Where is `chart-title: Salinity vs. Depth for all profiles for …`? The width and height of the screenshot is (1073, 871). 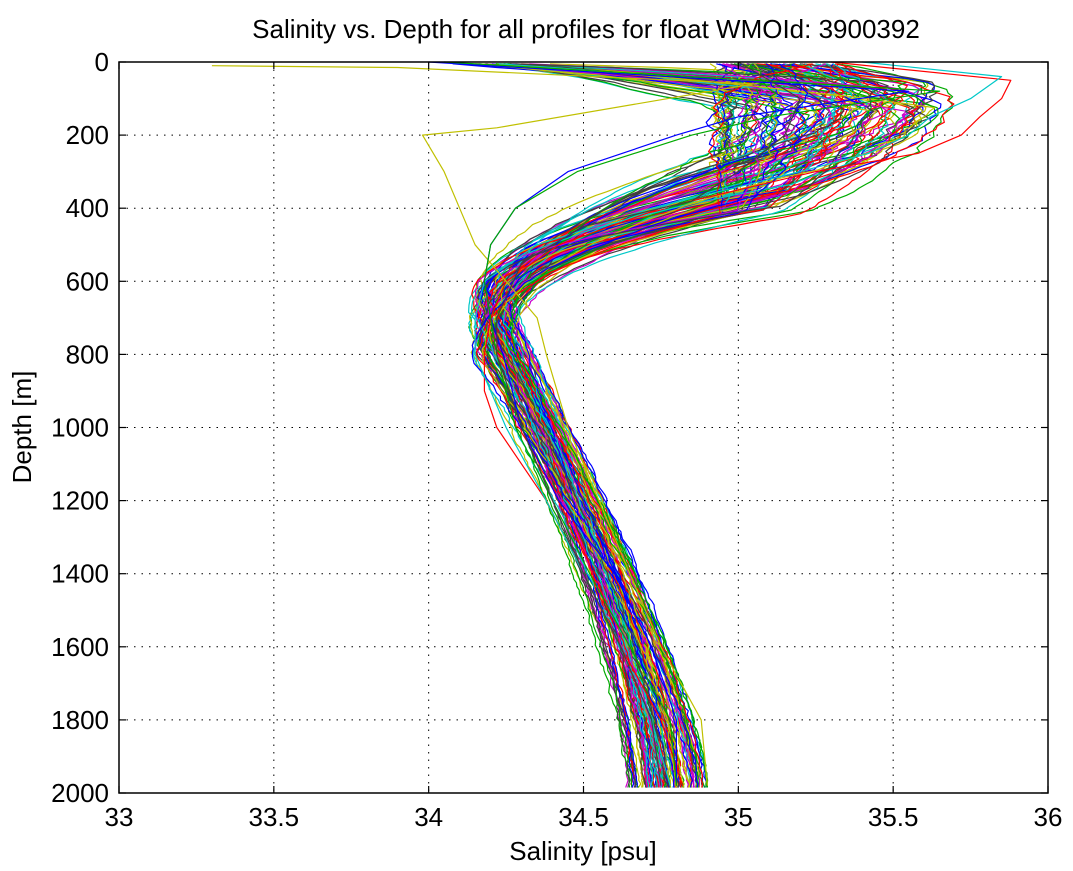
chart-title: Salinity vs. Depth for all profiles for … is located at coordinates (586, 29).